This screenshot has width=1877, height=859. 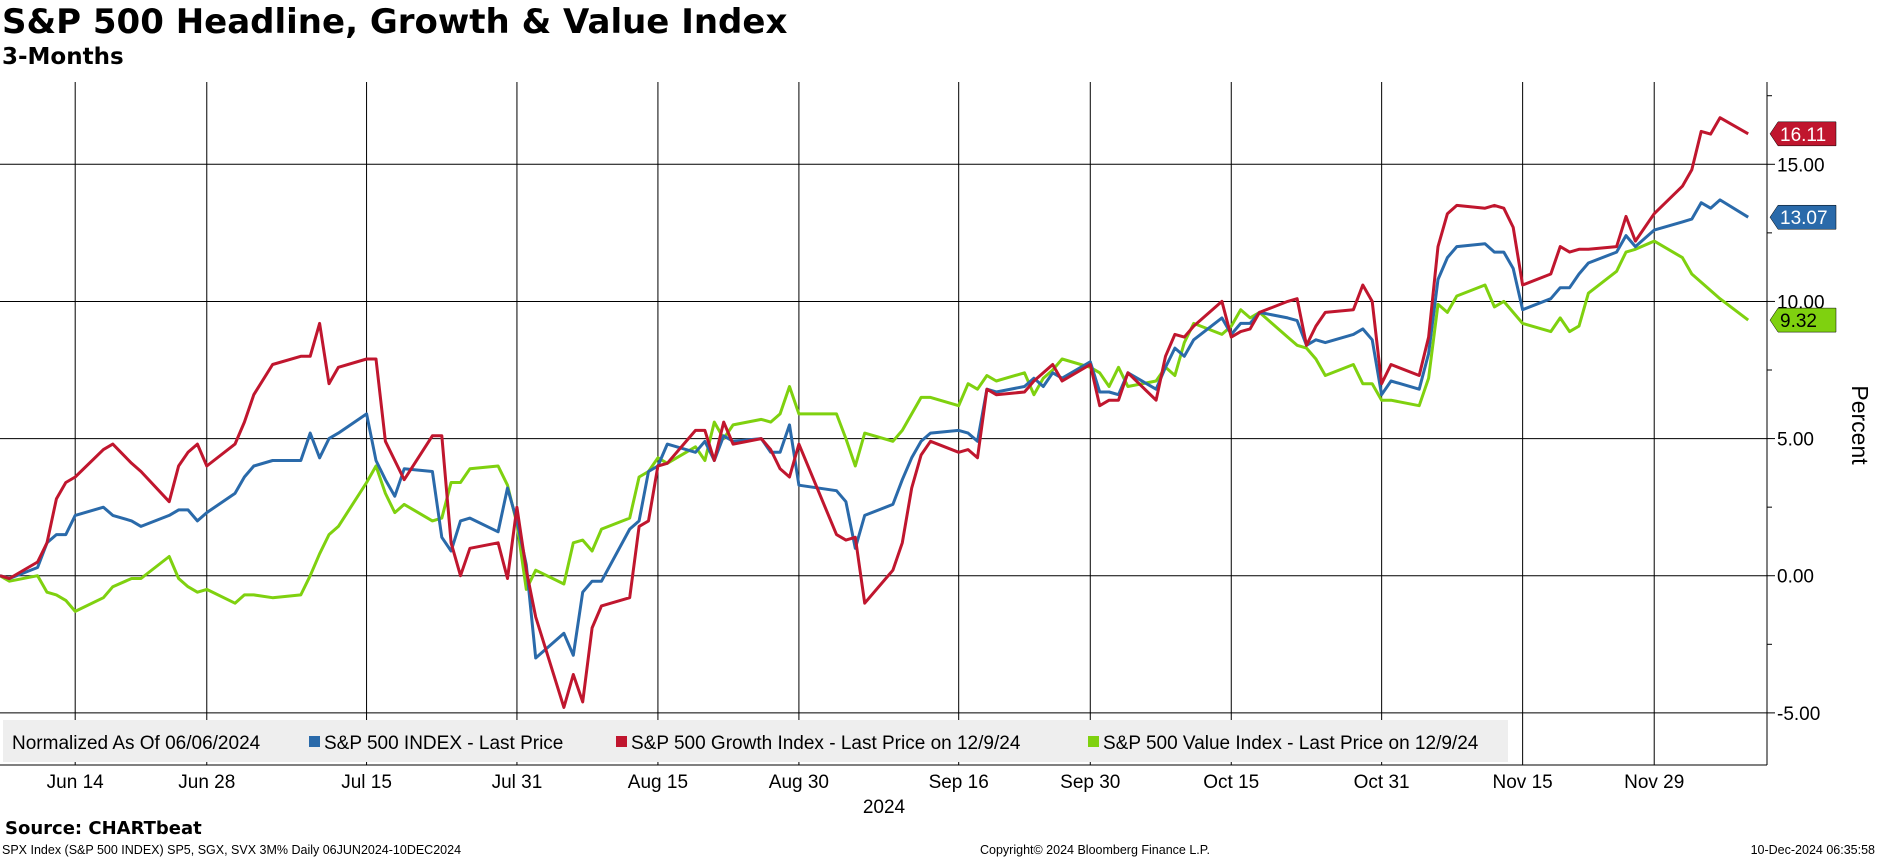 I want to click on x-tick-label: Nov 15, so click(x=1523, y=782).